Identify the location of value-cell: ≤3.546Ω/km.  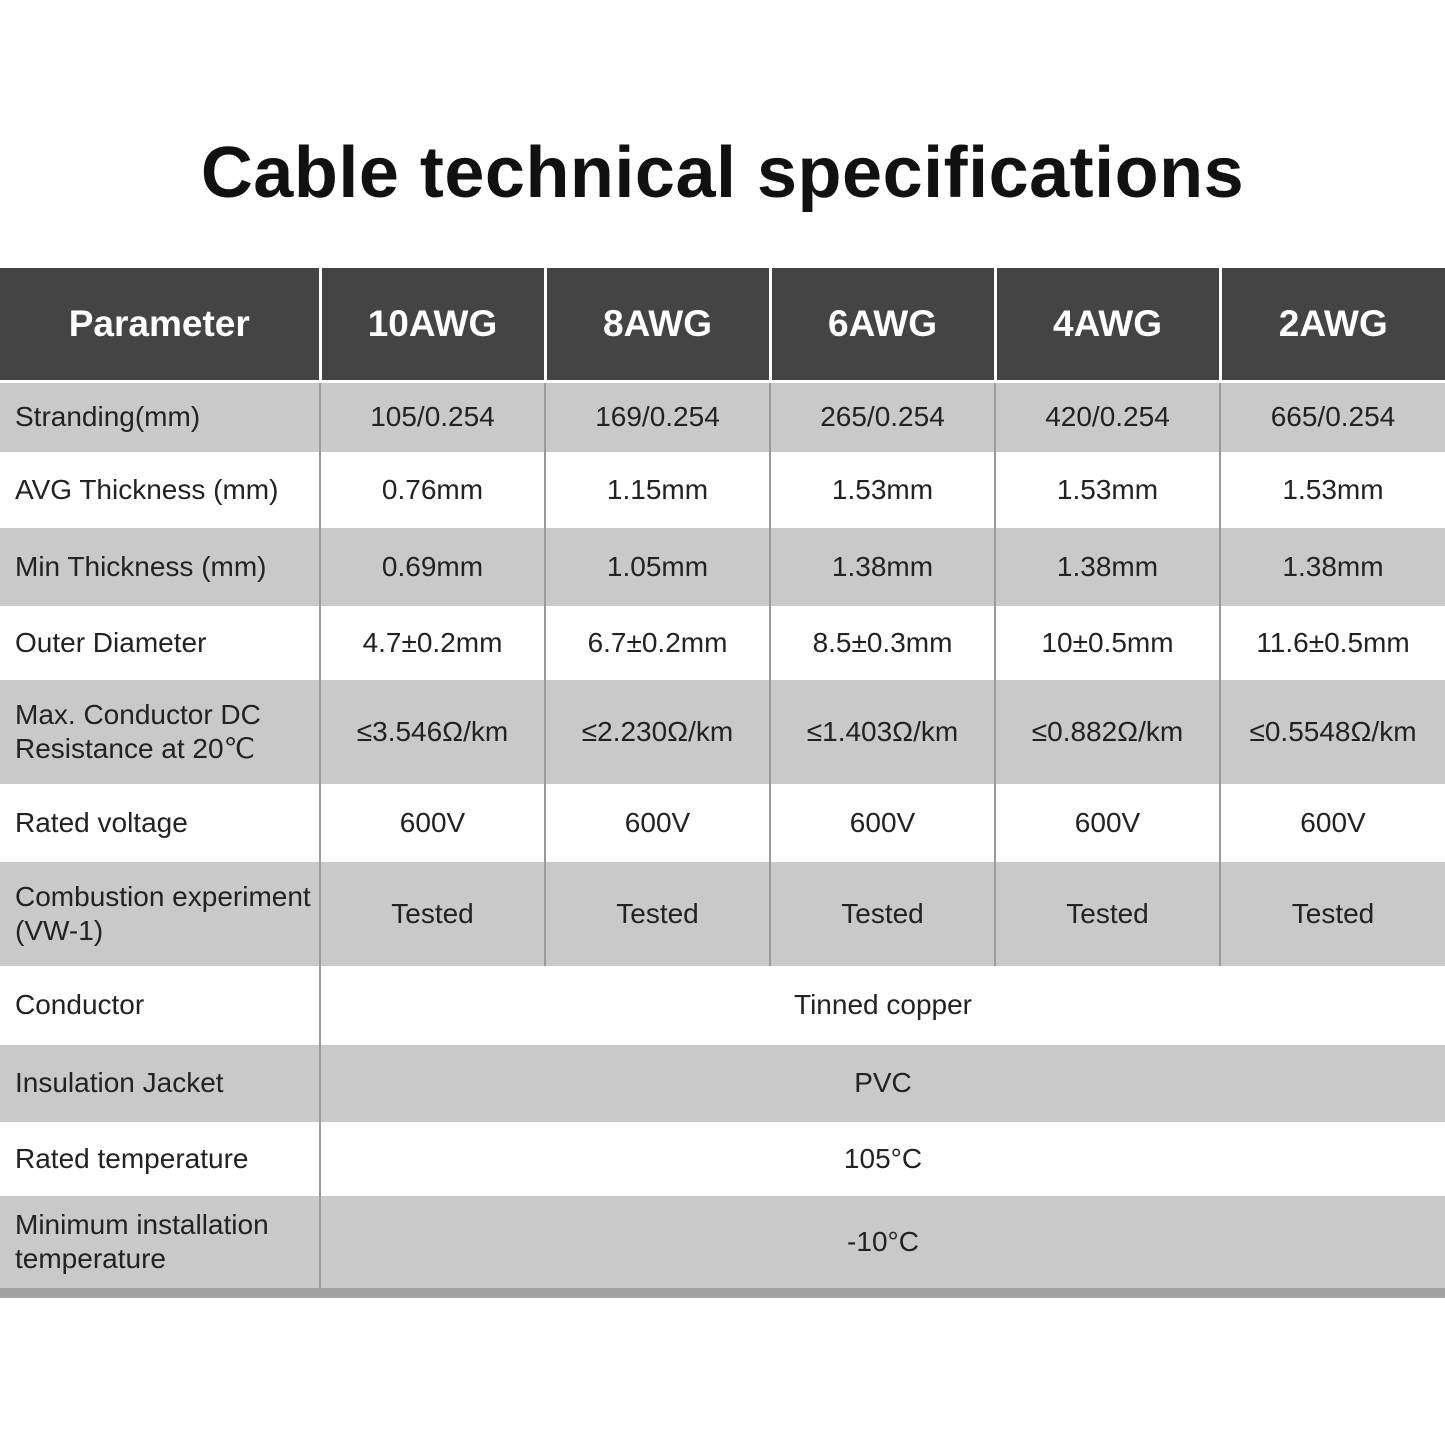
(432, 731).